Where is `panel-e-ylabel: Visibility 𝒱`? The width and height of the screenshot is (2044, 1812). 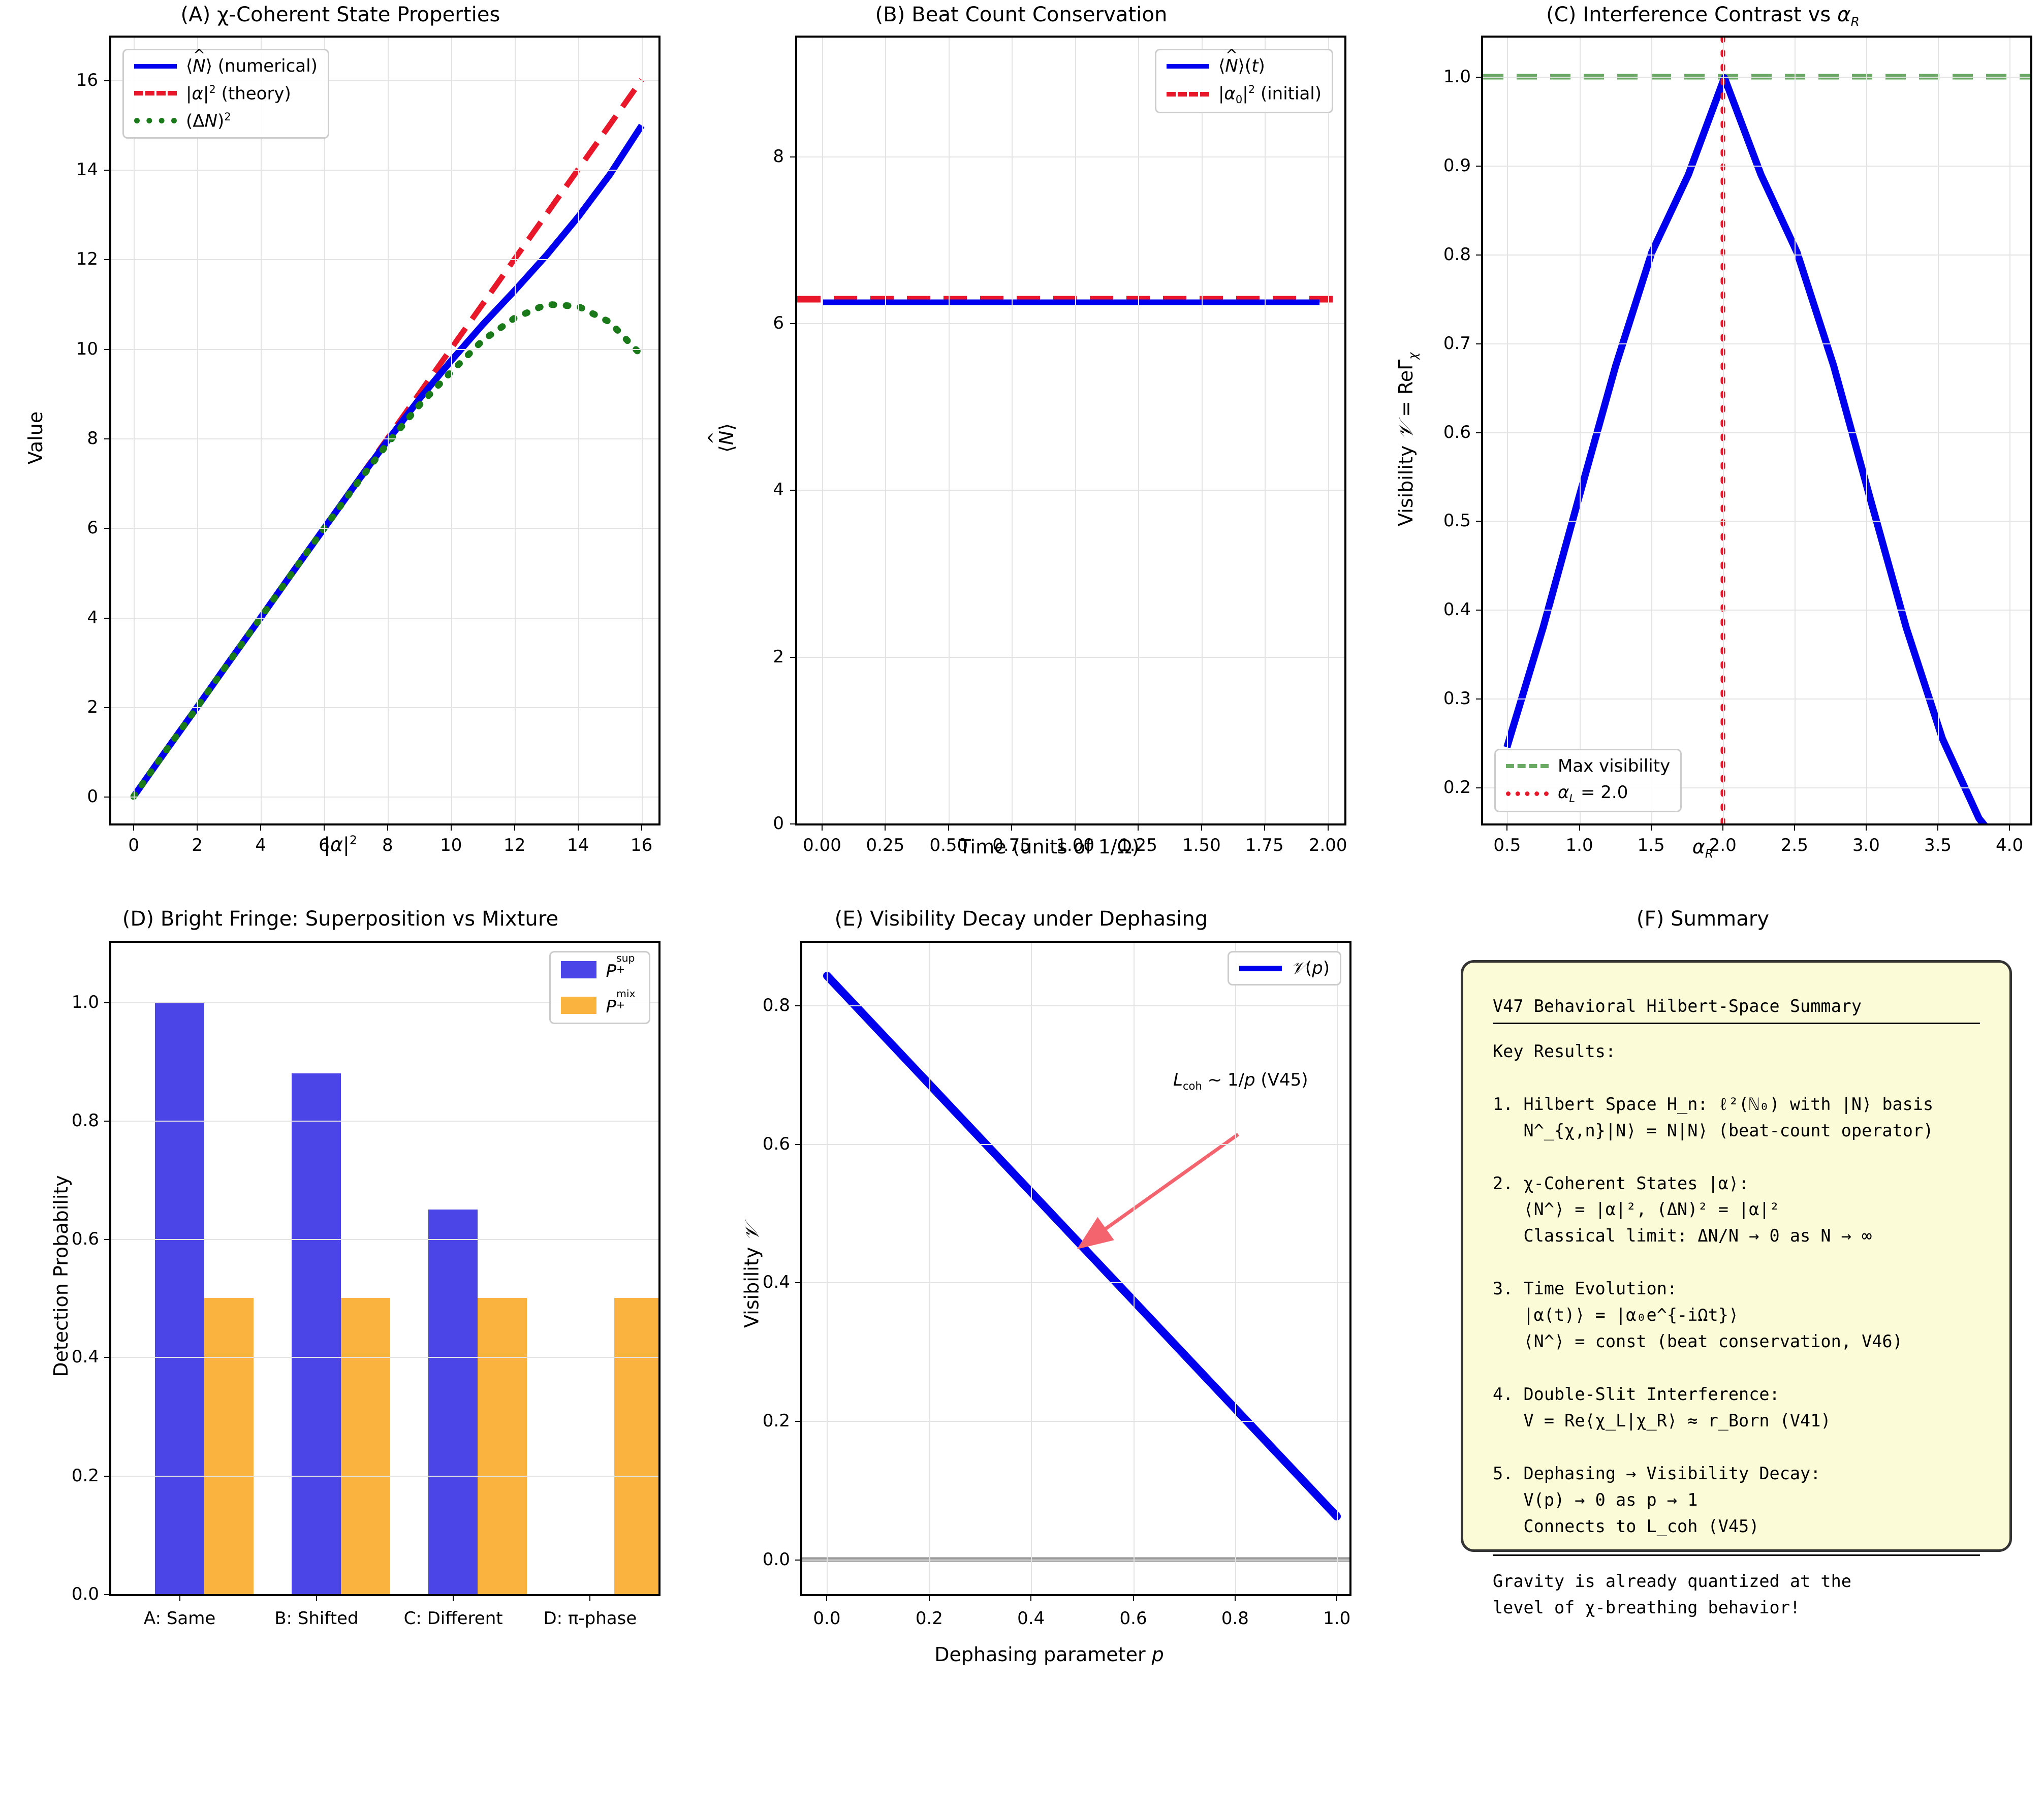
panel-e-ylabel: Visibility 𝒱 is located at coordinates (751, 1276).